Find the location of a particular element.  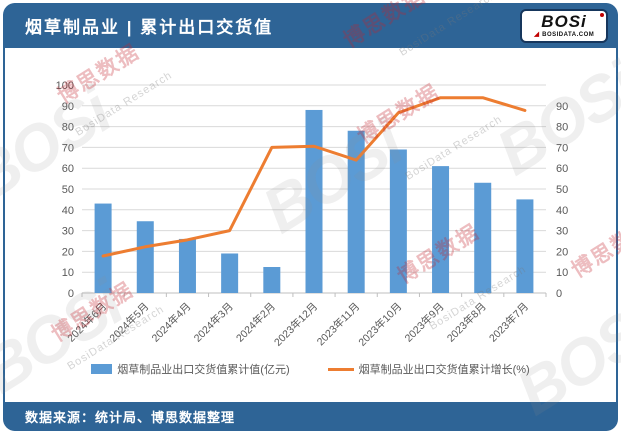

bosi-logo-wordmark: BOSi is located at coordinates (564, 21).